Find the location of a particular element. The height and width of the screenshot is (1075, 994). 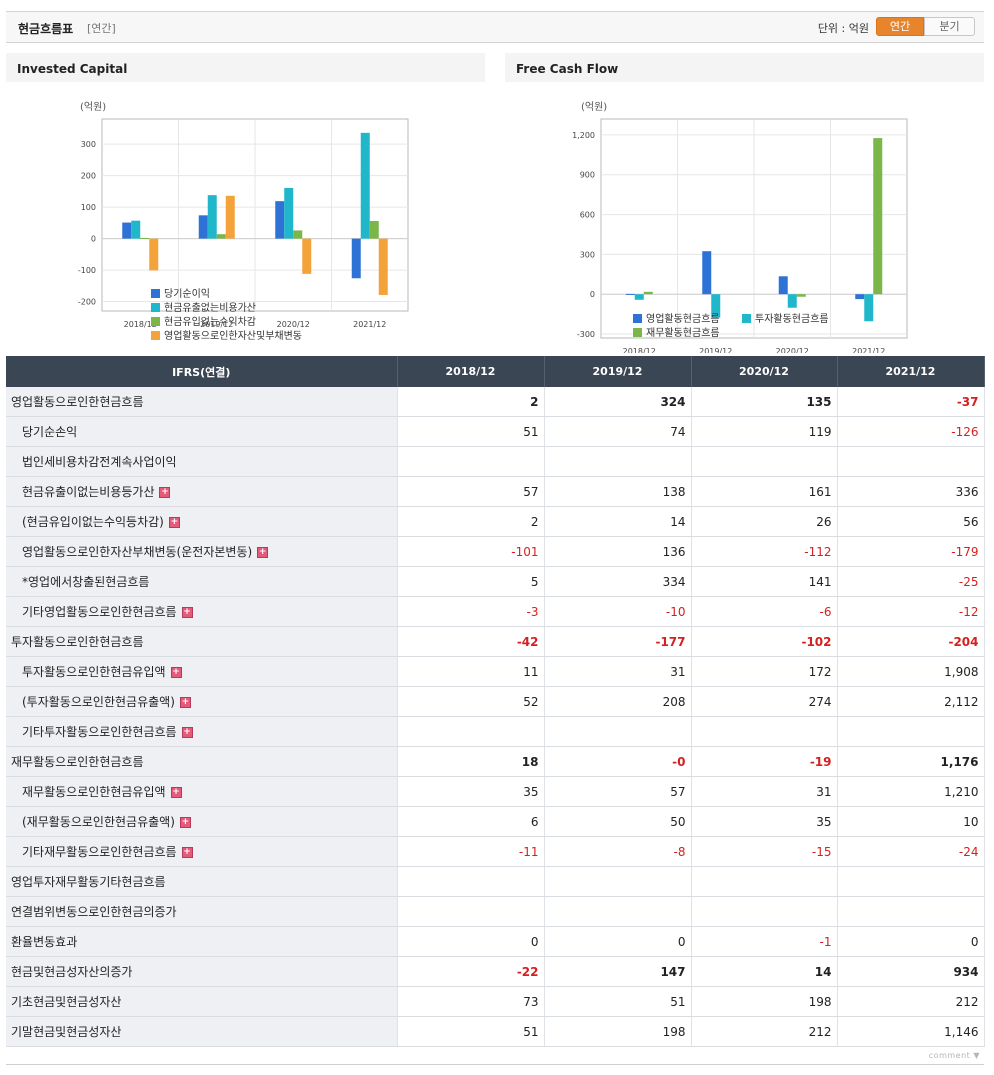

legend-label: 당기순이익 is located at coordinates (187, 294).